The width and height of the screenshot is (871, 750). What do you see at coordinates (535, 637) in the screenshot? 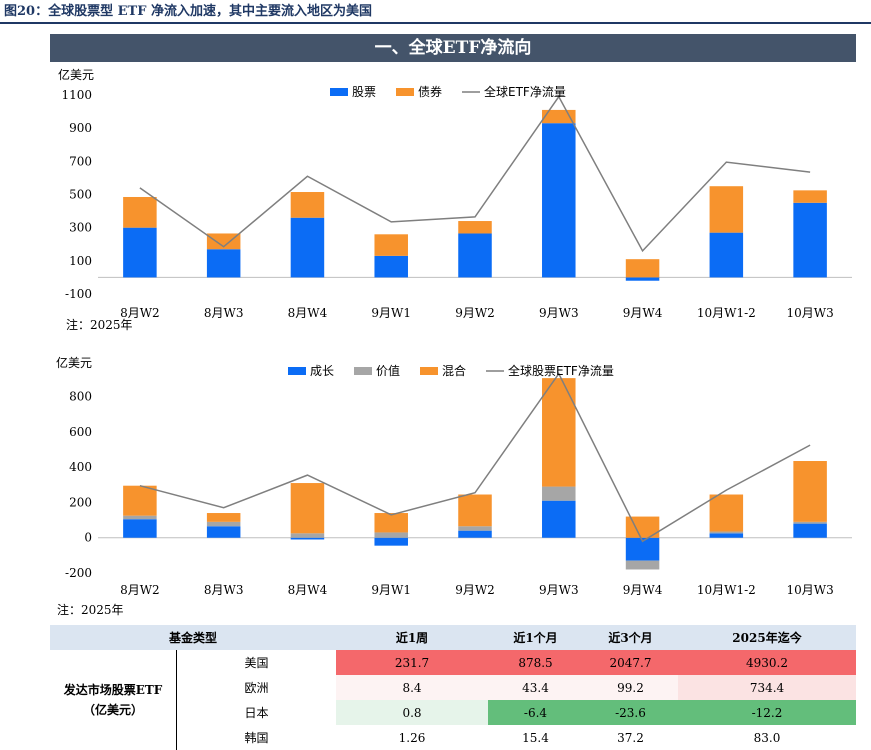
I see `header-1m: 近1个月` at bounding box center [535, 637].